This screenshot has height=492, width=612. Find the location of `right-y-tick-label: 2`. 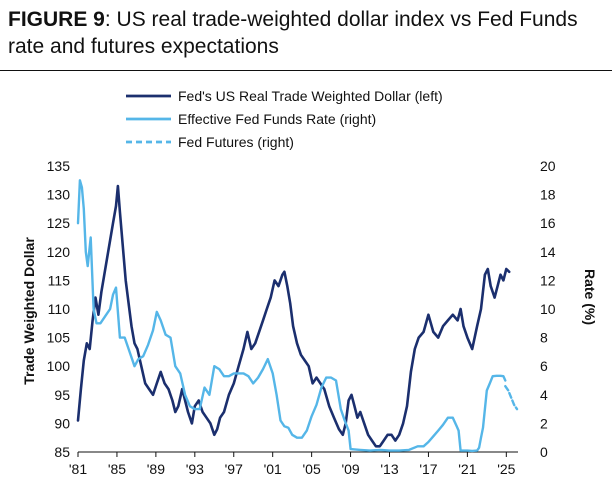

right-y-tick-label: 2 is located at coordinates (544, 423).